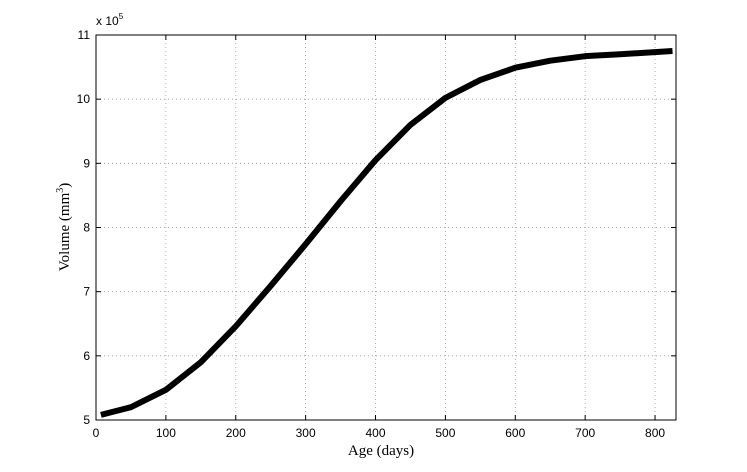 The image size is (747, 472). I want to click on y-multiplier-base: x 10, so click(107, 21).